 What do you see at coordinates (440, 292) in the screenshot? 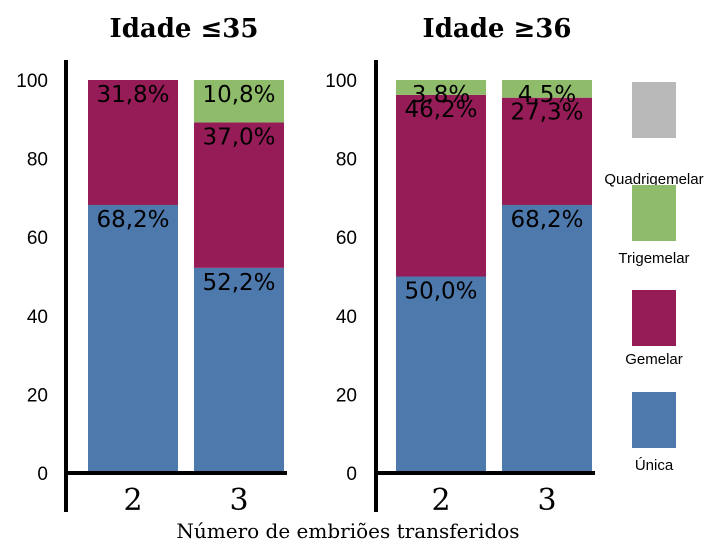
I see `data-label-unica: 50,0%` at bounding box center [440, 292].